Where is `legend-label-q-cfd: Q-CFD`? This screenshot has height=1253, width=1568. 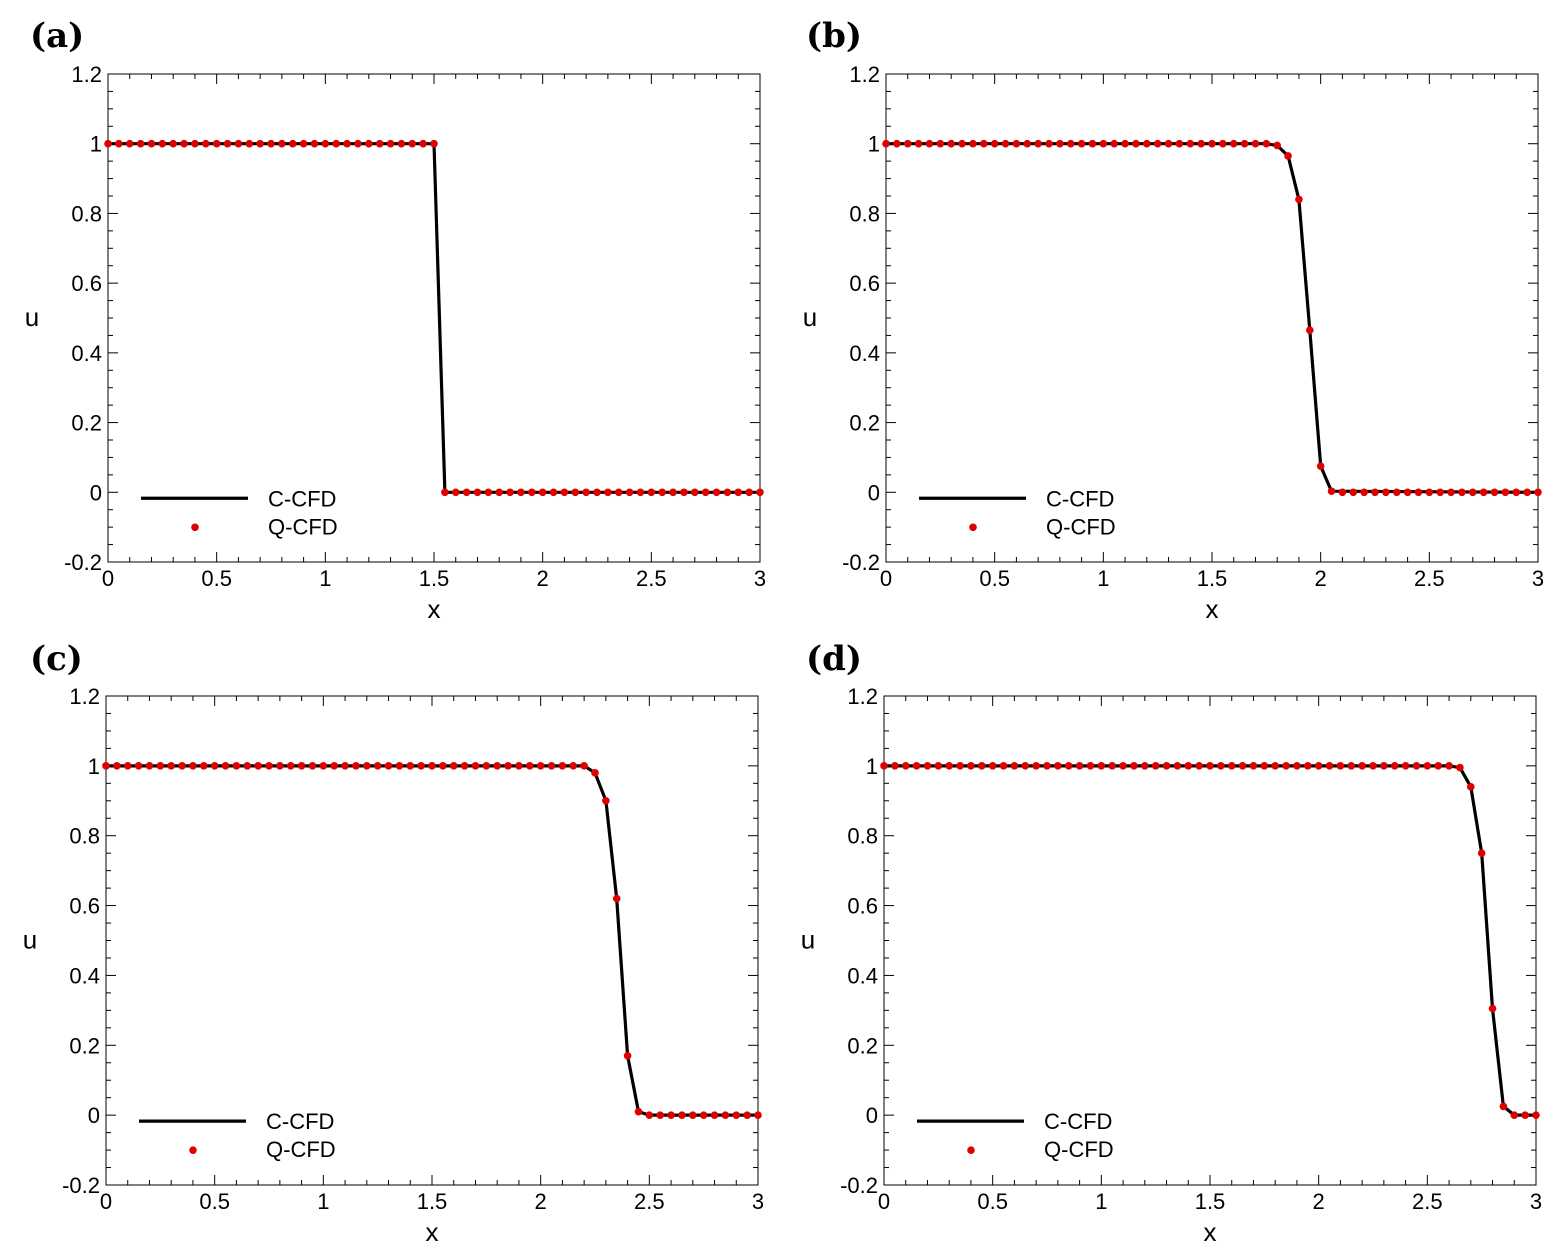
legend-label-q-cfd: Q-CFD is located at coordinates (301, 1149).